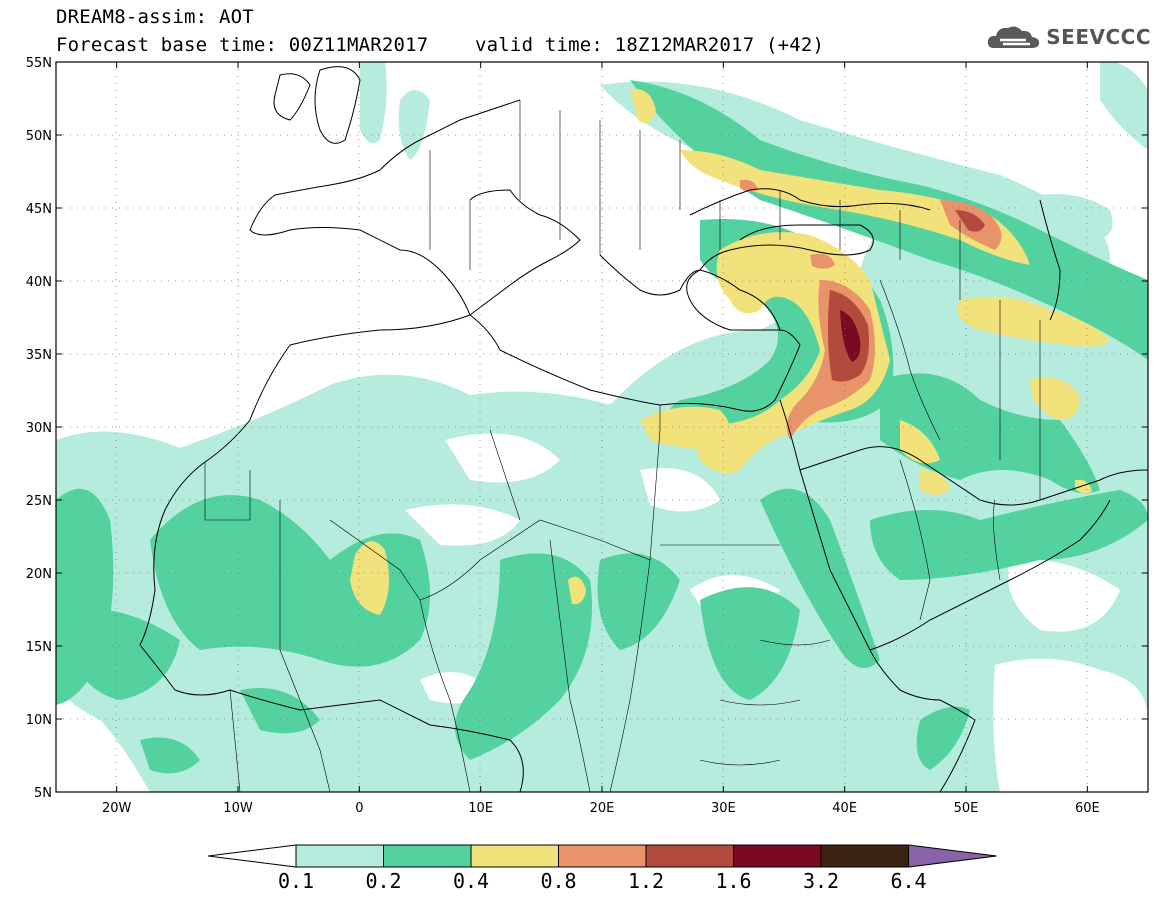 Image resolution: width=1165 pixels, height=905 pixels. I want to click on lon-tick-label: 20W, so click(117, 808).